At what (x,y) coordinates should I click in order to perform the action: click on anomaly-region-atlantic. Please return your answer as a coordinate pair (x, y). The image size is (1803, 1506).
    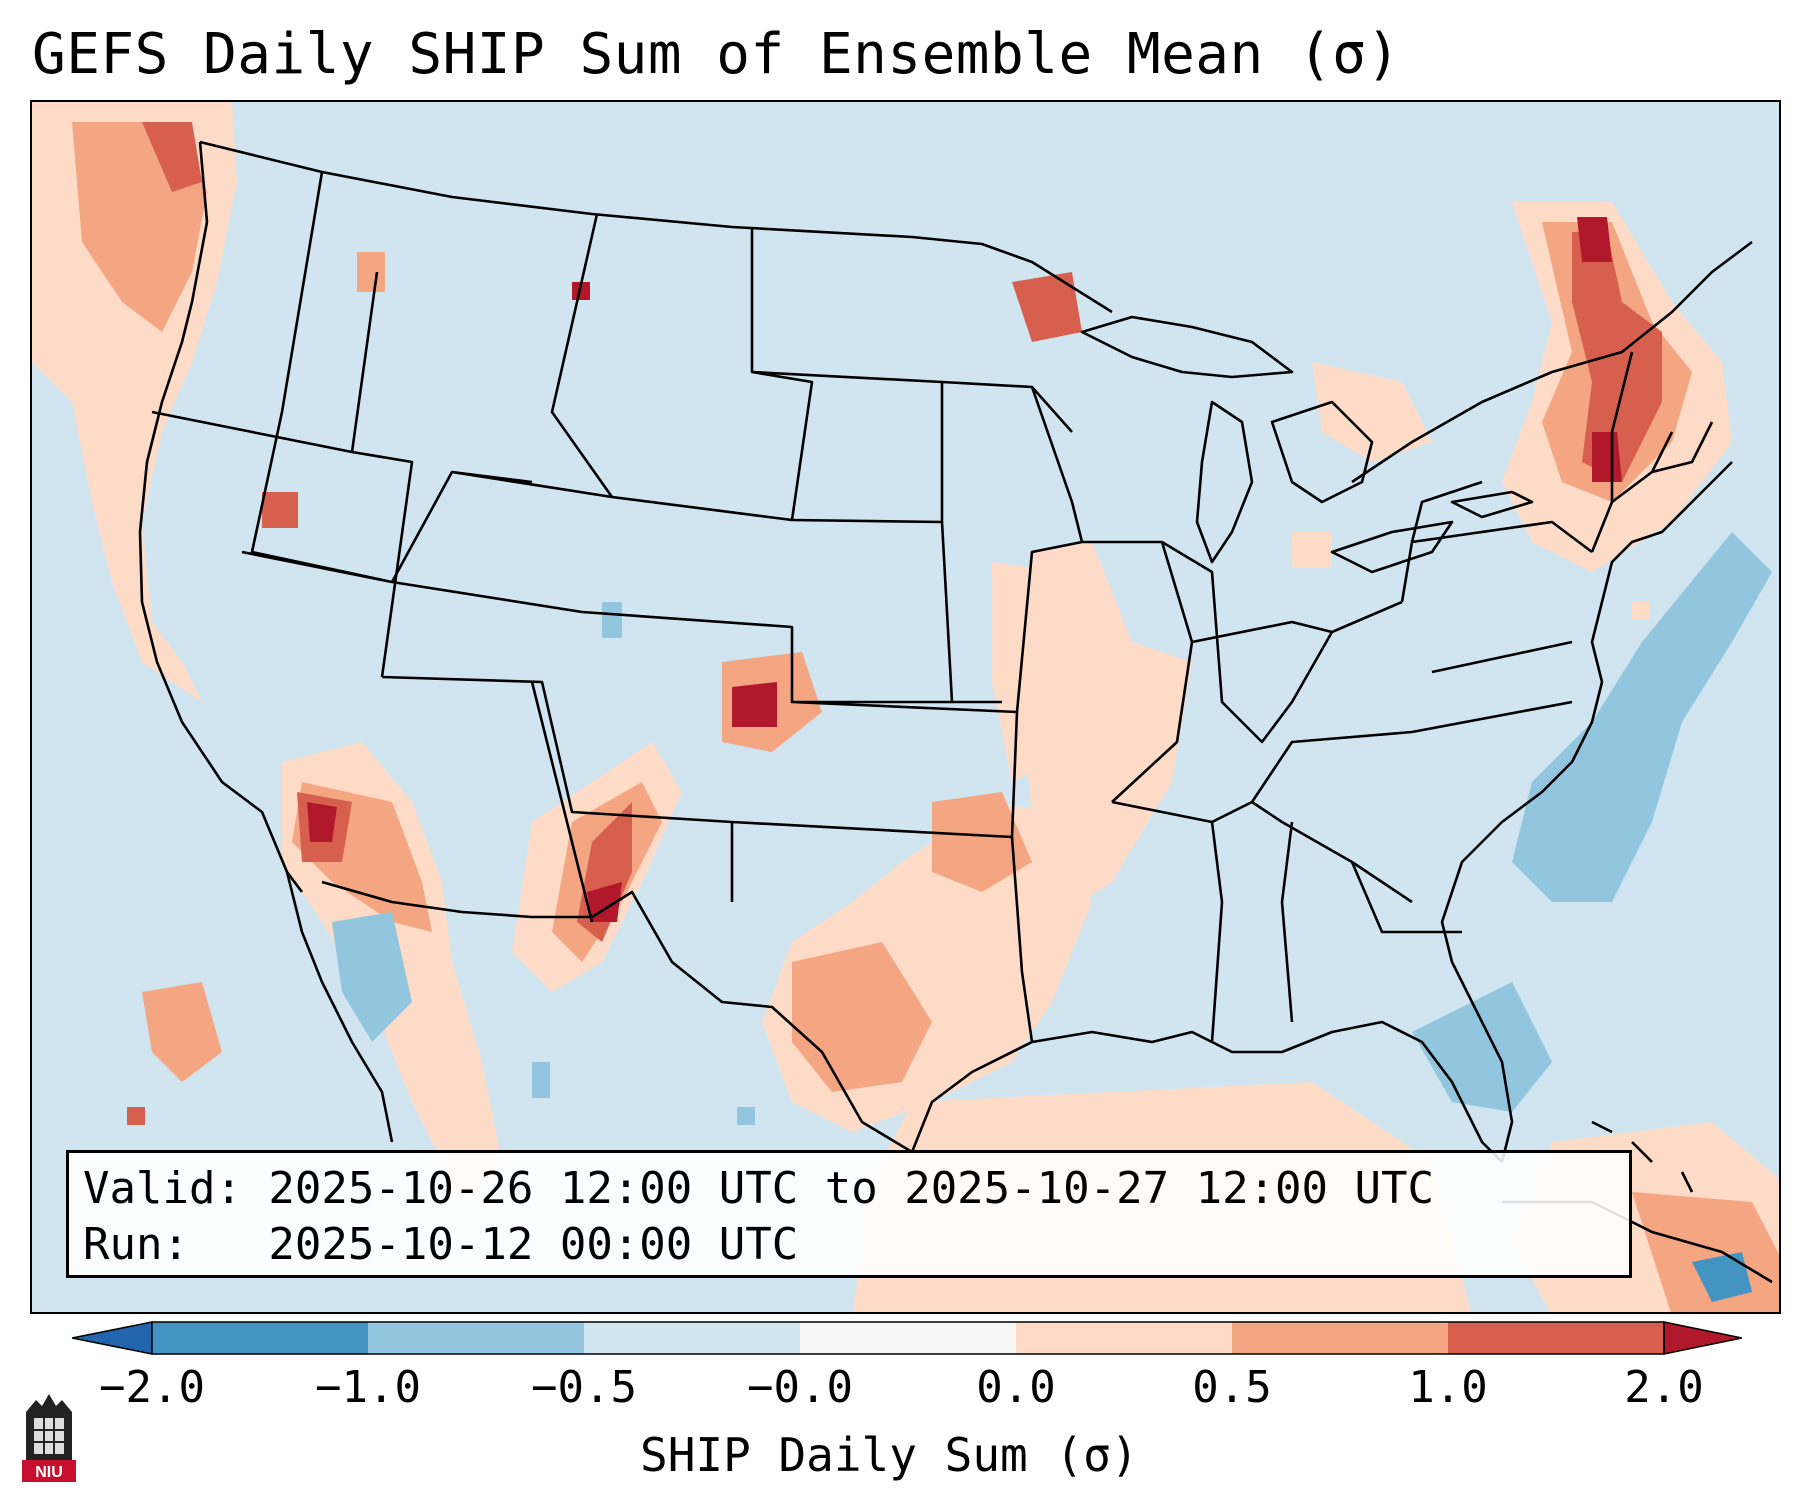
    Looking at the image, I should click on (1642, 717).